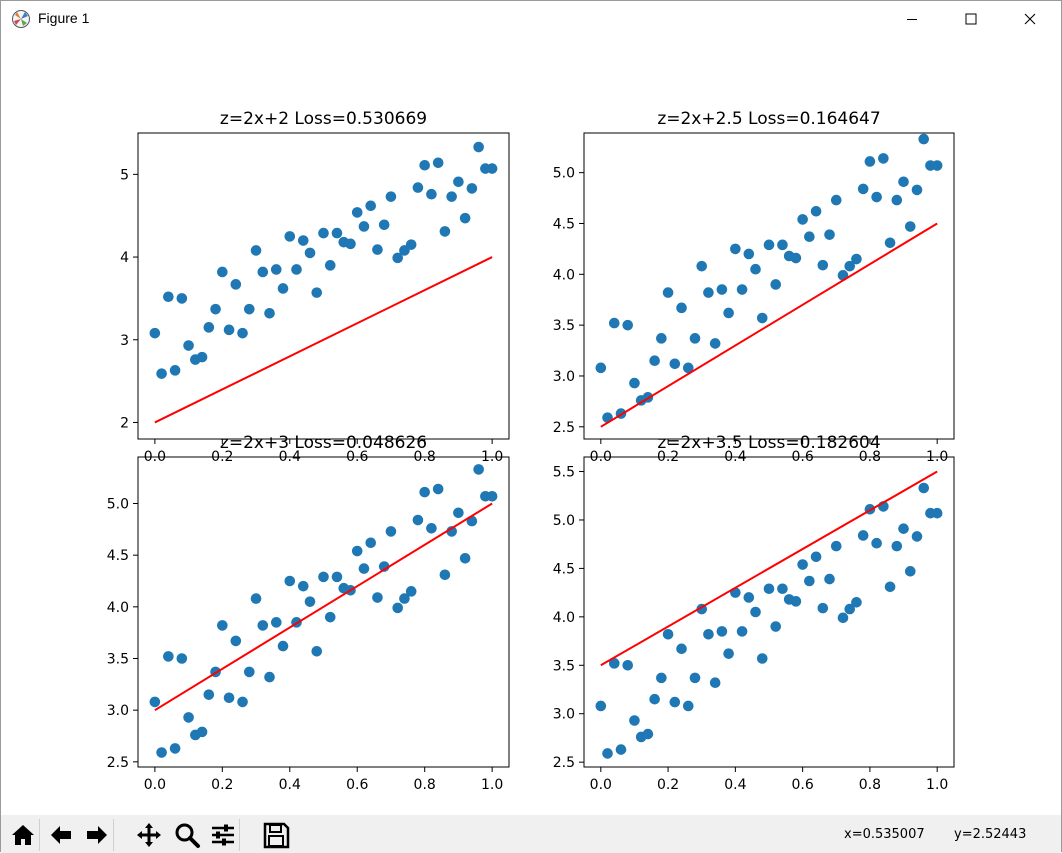  What do you see at coordinates (124, 423) in the screenshot?
I see `y-tick-label: 2` at bounding box center [124, 423].